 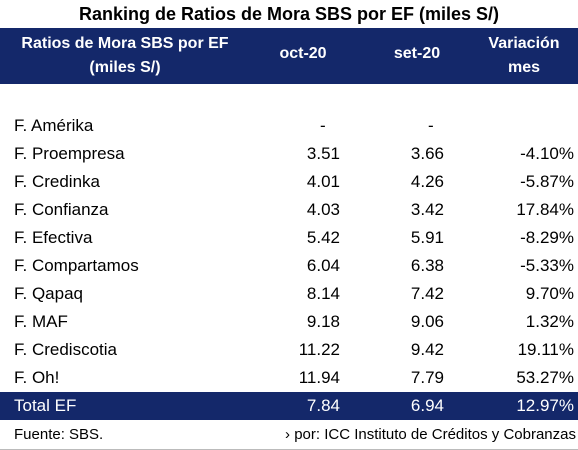 I want to click on row-set: 6.38, so click(x=427, y=265).